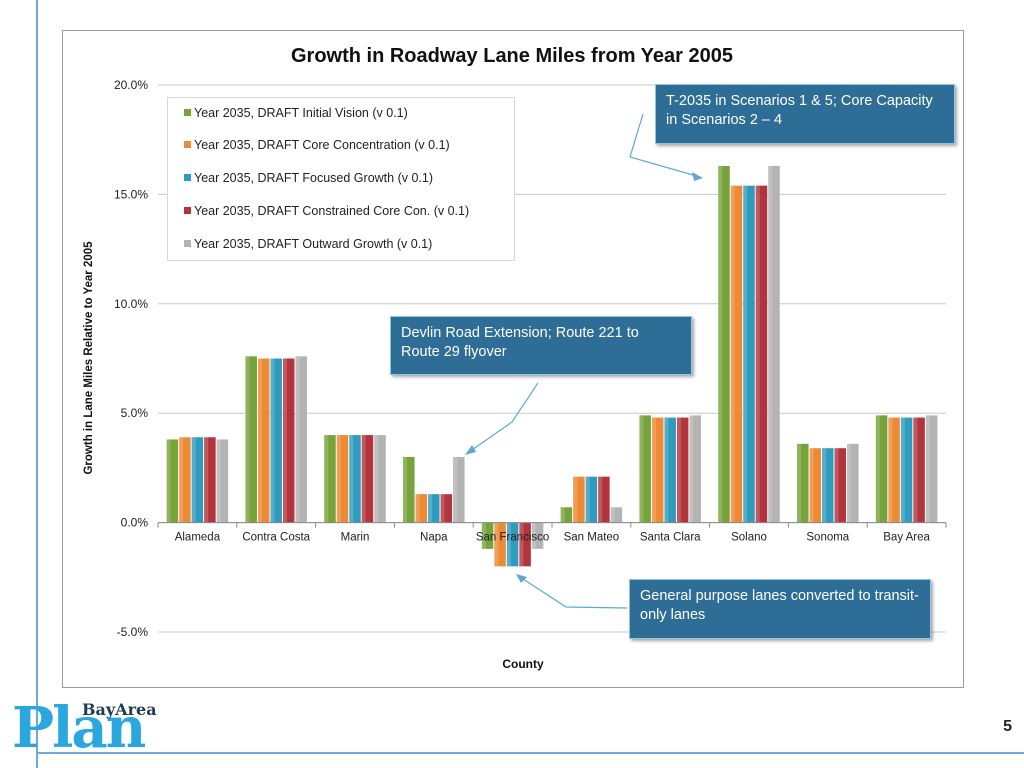 This screenshot has height=768, width=1024. What do you see at coordinates (131, 85) in the screenshot?
I see `y-tick-label: 20.0%` at bounding box center [131, 85].